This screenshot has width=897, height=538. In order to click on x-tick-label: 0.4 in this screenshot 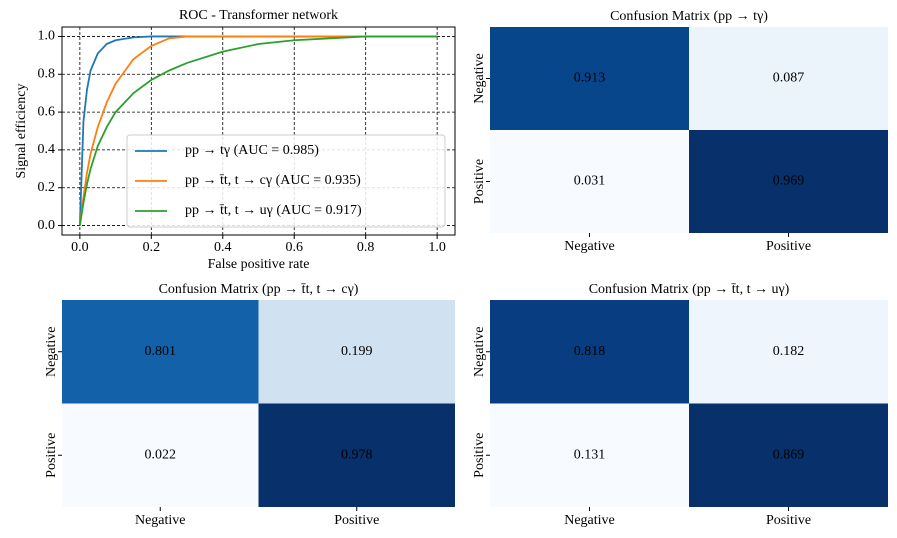, I will do `click(223, 247)`.